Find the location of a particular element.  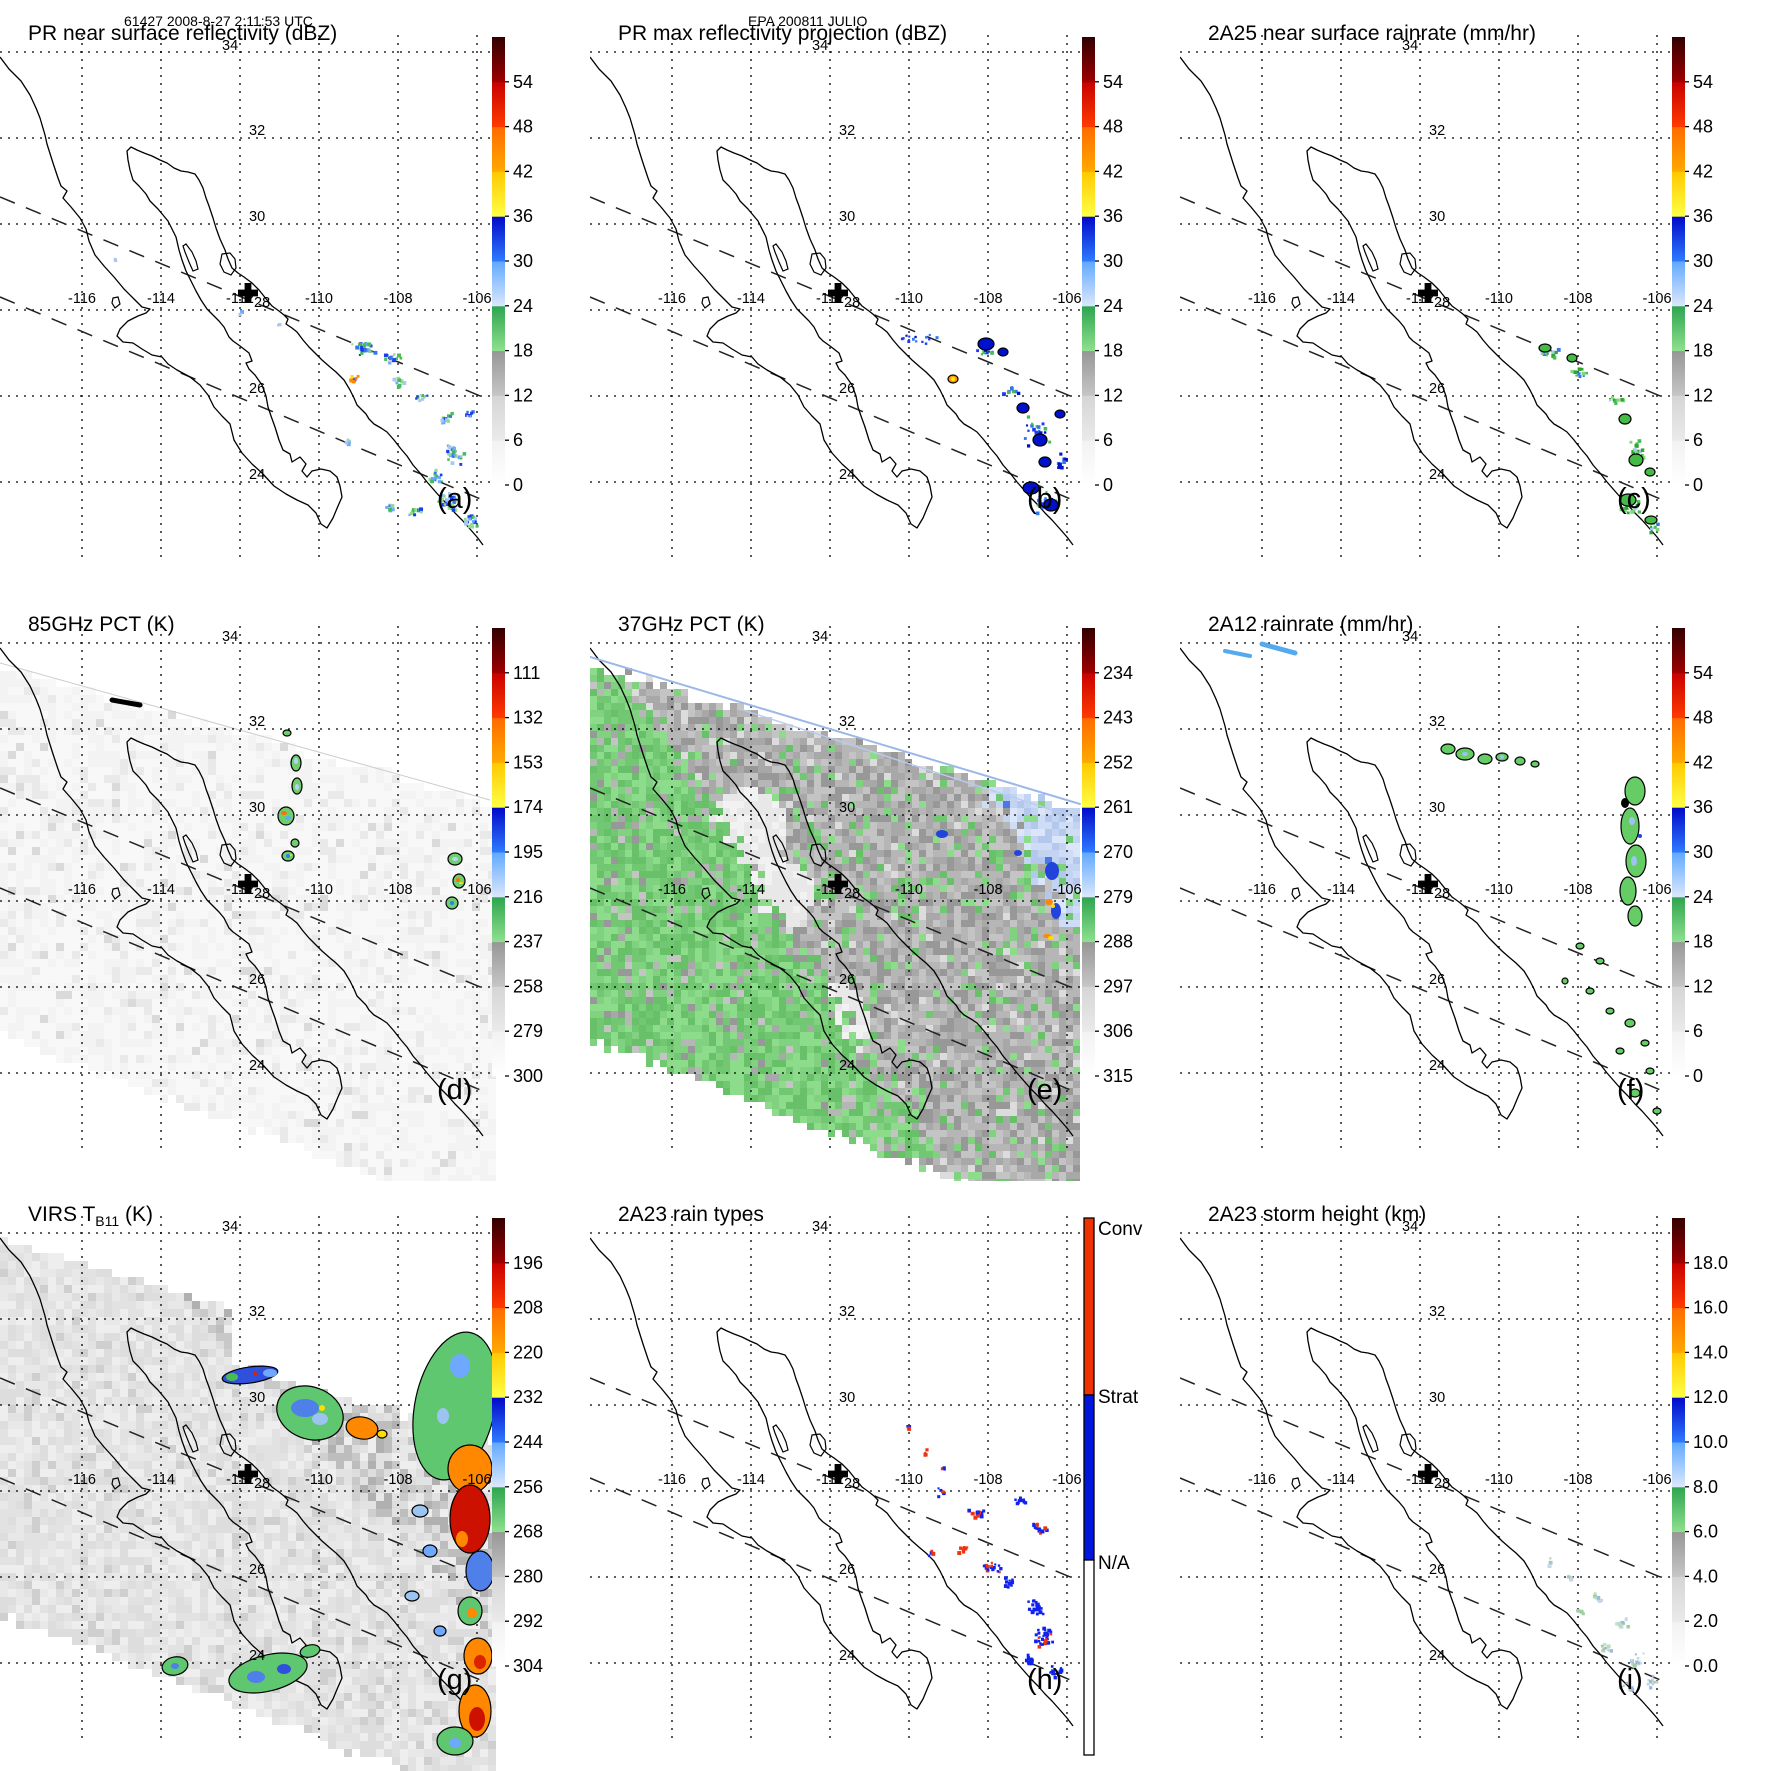

colorbar-tick: 288 is located at coordinates (1118, 942).